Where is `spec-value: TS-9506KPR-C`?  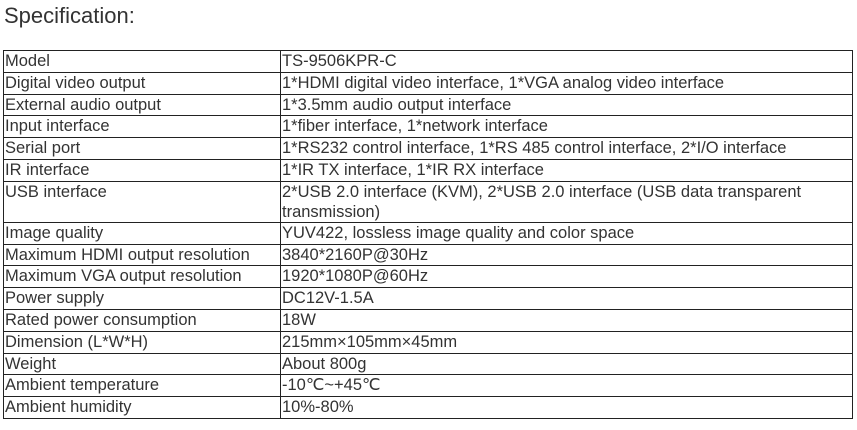
spec-value: TS-9506KPR-C is located at coordinates (566, 61).